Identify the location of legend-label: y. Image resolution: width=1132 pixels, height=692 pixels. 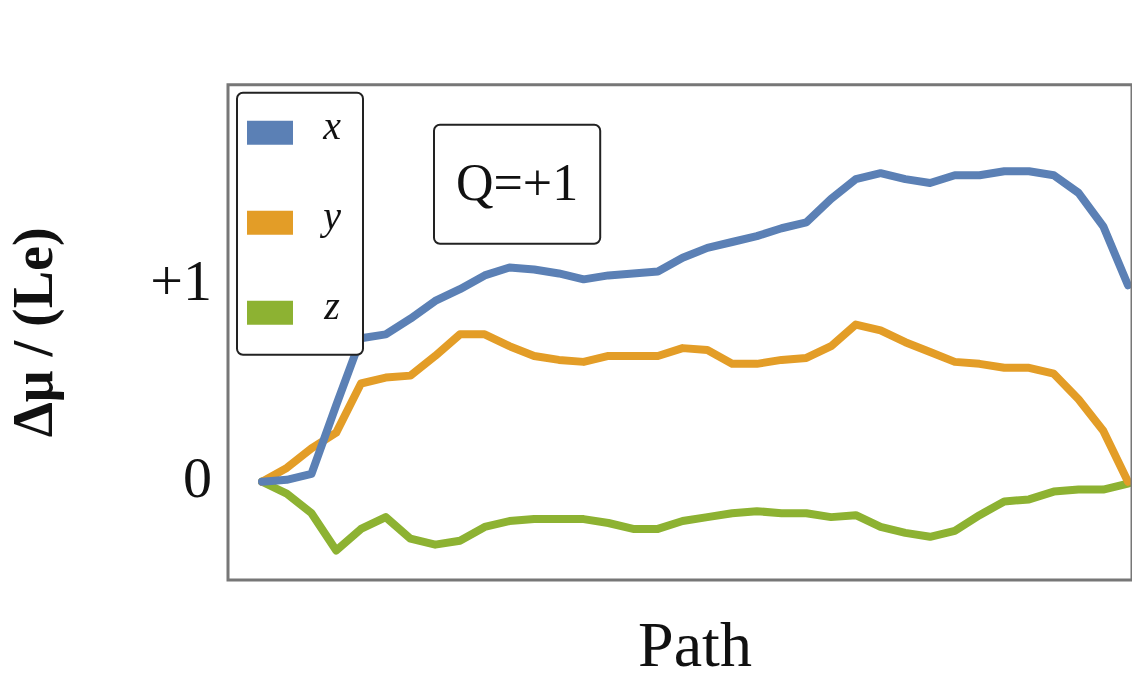
(330, 216).